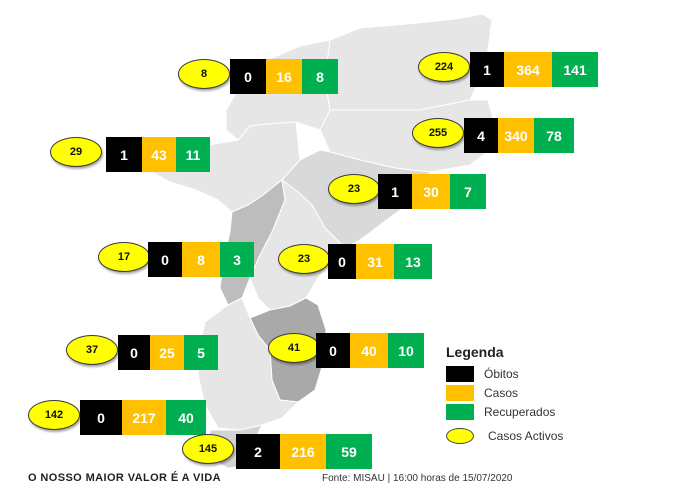  I want to click on legend-swatch-recovered, so click(460, 412).